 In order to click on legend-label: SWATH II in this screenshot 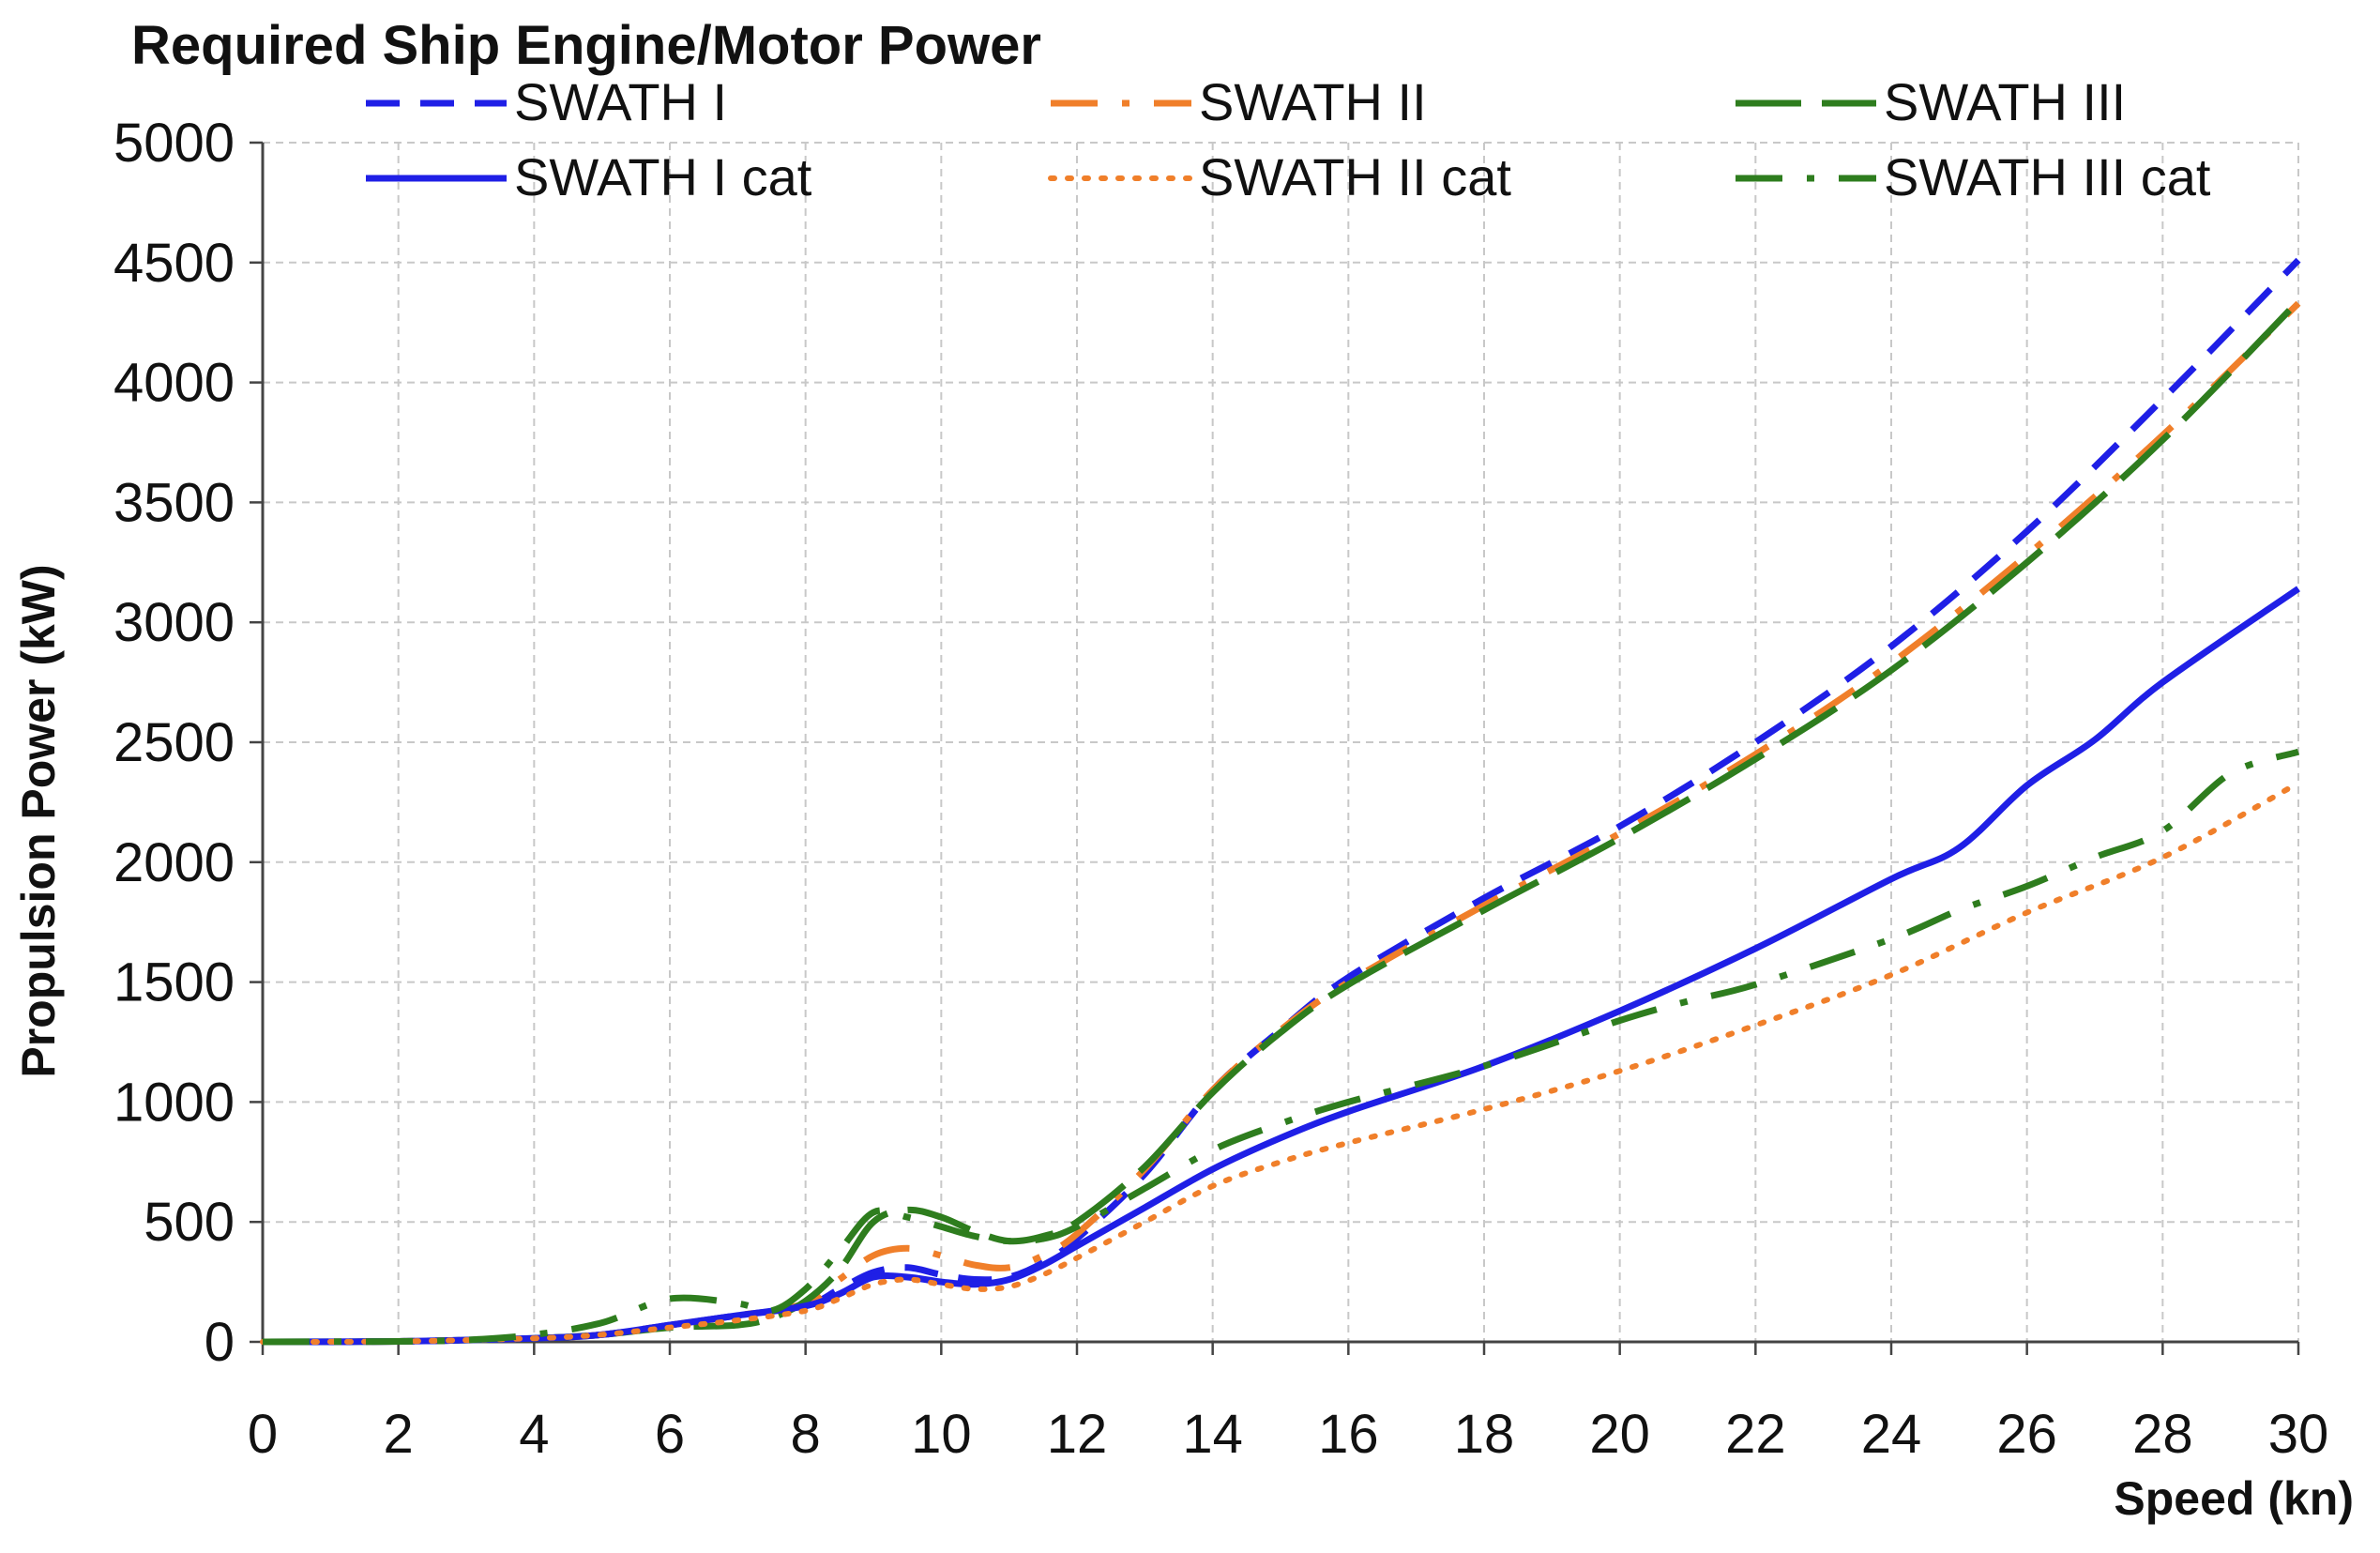, I will do `click(1313, 101)`.